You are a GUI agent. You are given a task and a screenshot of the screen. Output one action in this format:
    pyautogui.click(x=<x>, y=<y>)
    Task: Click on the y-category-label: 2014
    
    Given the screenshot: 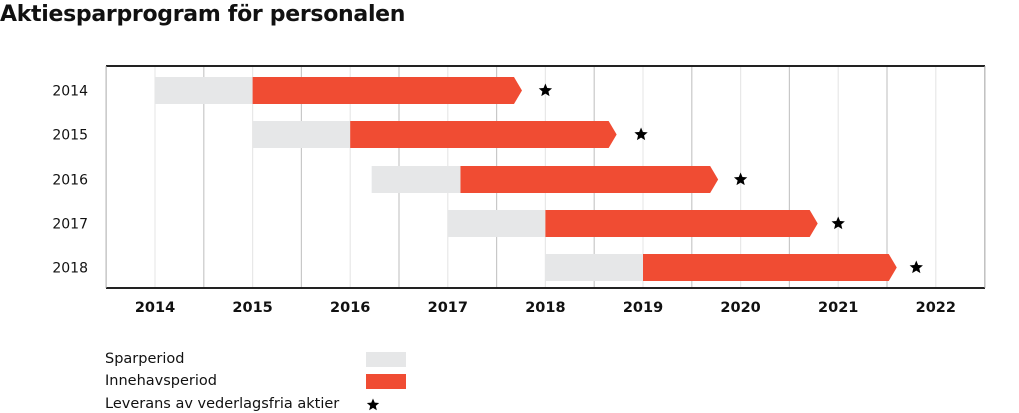 What is the action you would take?
    pyautogui.click(x=70, y=92)
    